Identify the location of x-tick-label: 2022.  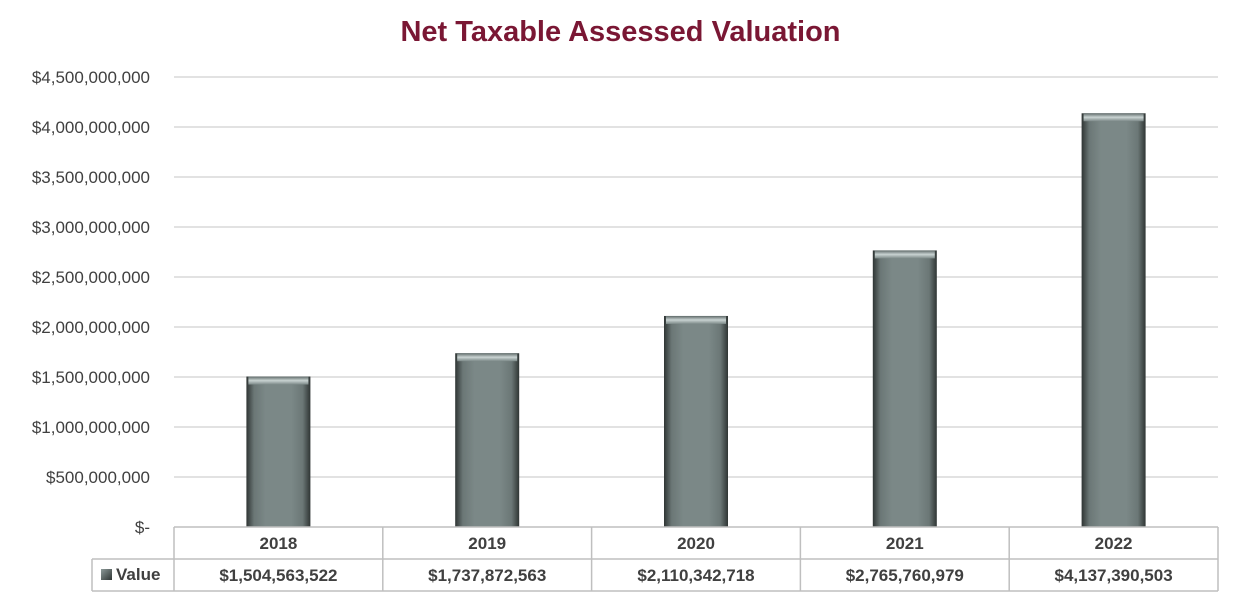
(1114, 543).